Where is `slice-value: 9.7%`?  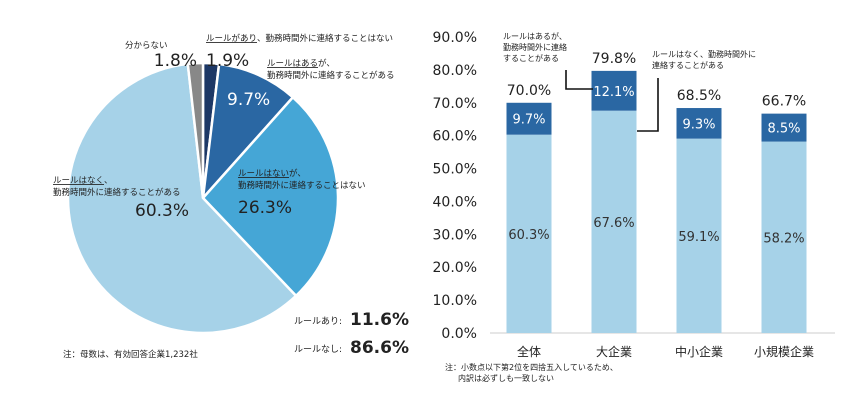
slice-value: 9.7% is located at coordinates (248, 100).